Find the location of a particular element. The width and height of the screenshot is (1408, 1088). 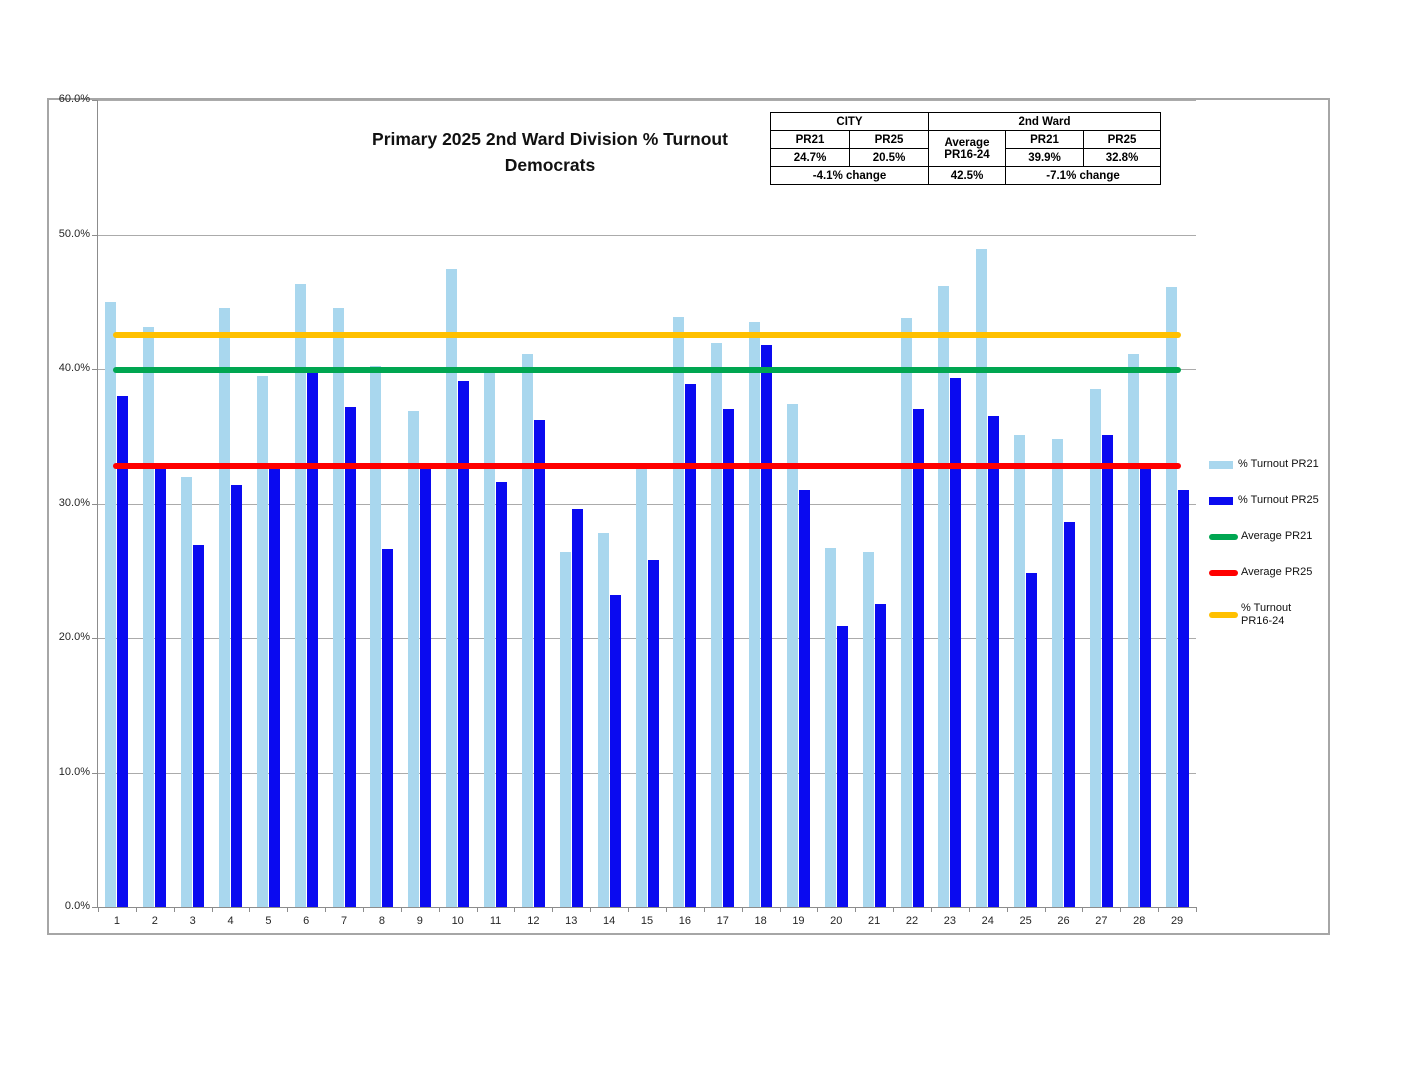

stats-avg-label: Average PR16-24 is located at coordinates (967, 148).